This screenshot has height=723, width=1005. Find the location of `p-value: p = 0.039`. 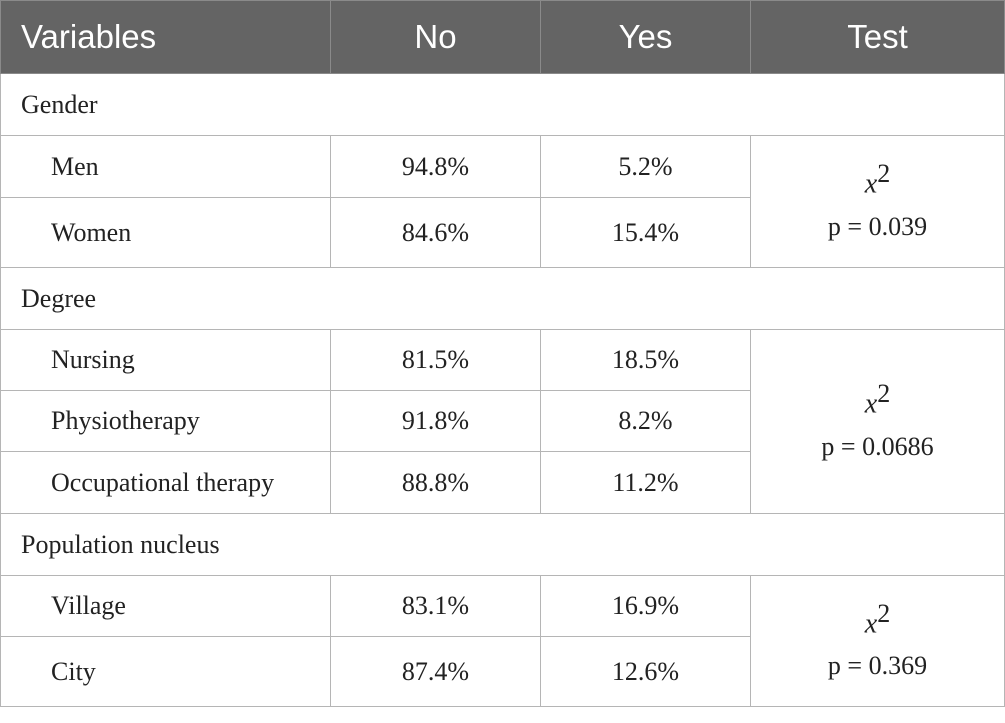

p-value: p = 0.039 is located at coordinates (877, 226).